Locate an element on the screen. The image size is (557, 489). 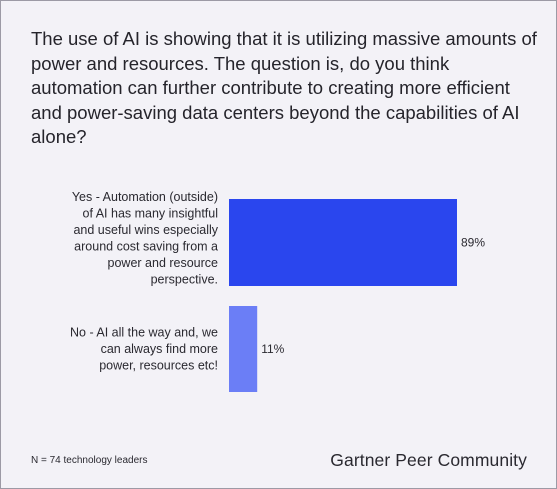
category-label-line: power, resources etc! is located at coordinates (158, 365).